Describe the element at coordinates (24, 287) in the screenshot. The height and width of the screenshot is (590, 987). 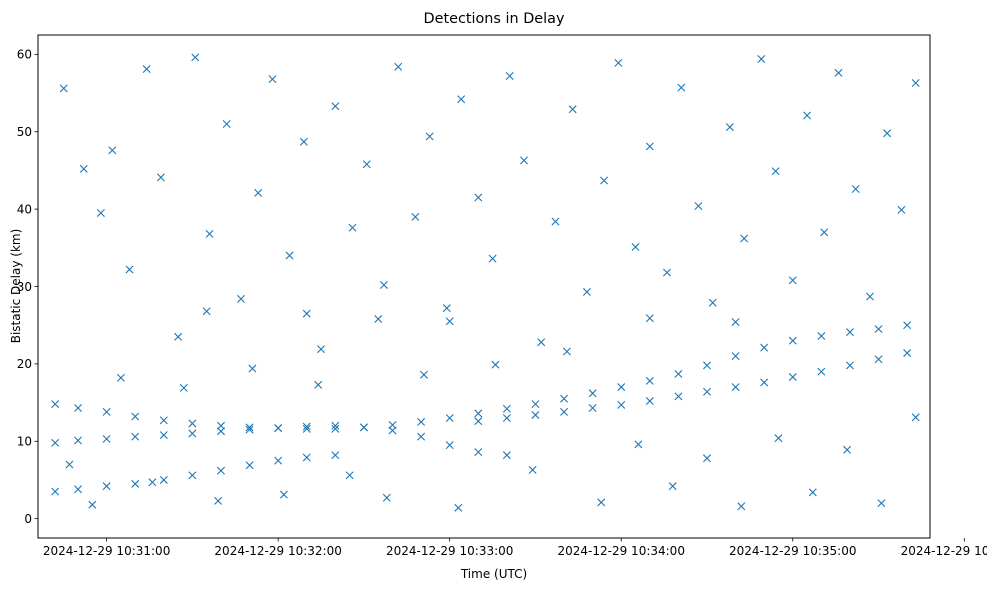
I see `y-tick-label: 30` at that location.